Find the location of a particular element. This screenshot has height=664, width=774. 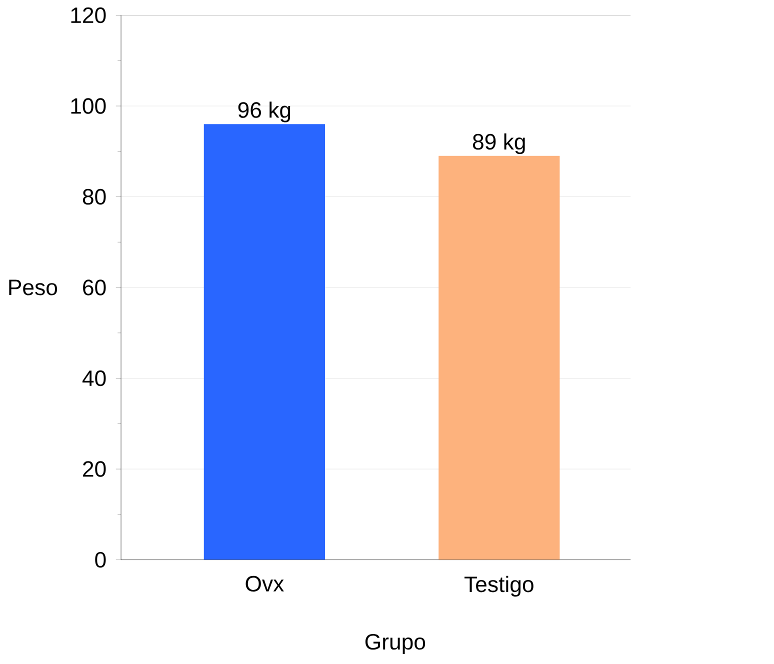

y-tick-label: 100 is located at coordinates (88, 106).